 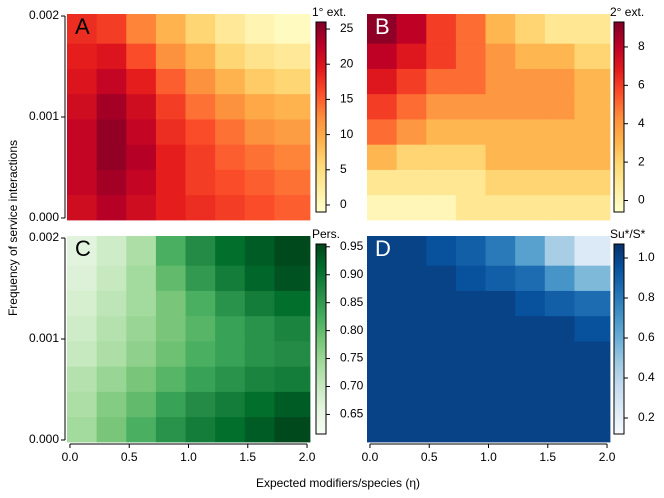 What do you see at coordinates (429, 457) in the screenshot?
I see `x-tick-label: 0.5` at bounding box center [429, 457].